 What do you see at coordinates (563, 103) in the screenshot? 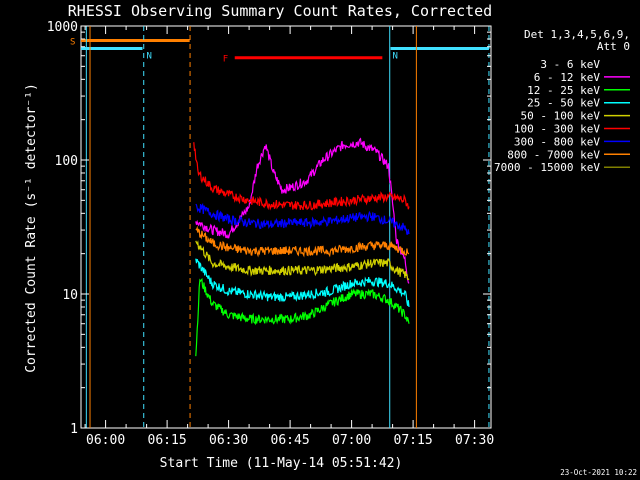
I see `legend-entry-label: 25 - 50 keV` at bounding box center [563, 103].